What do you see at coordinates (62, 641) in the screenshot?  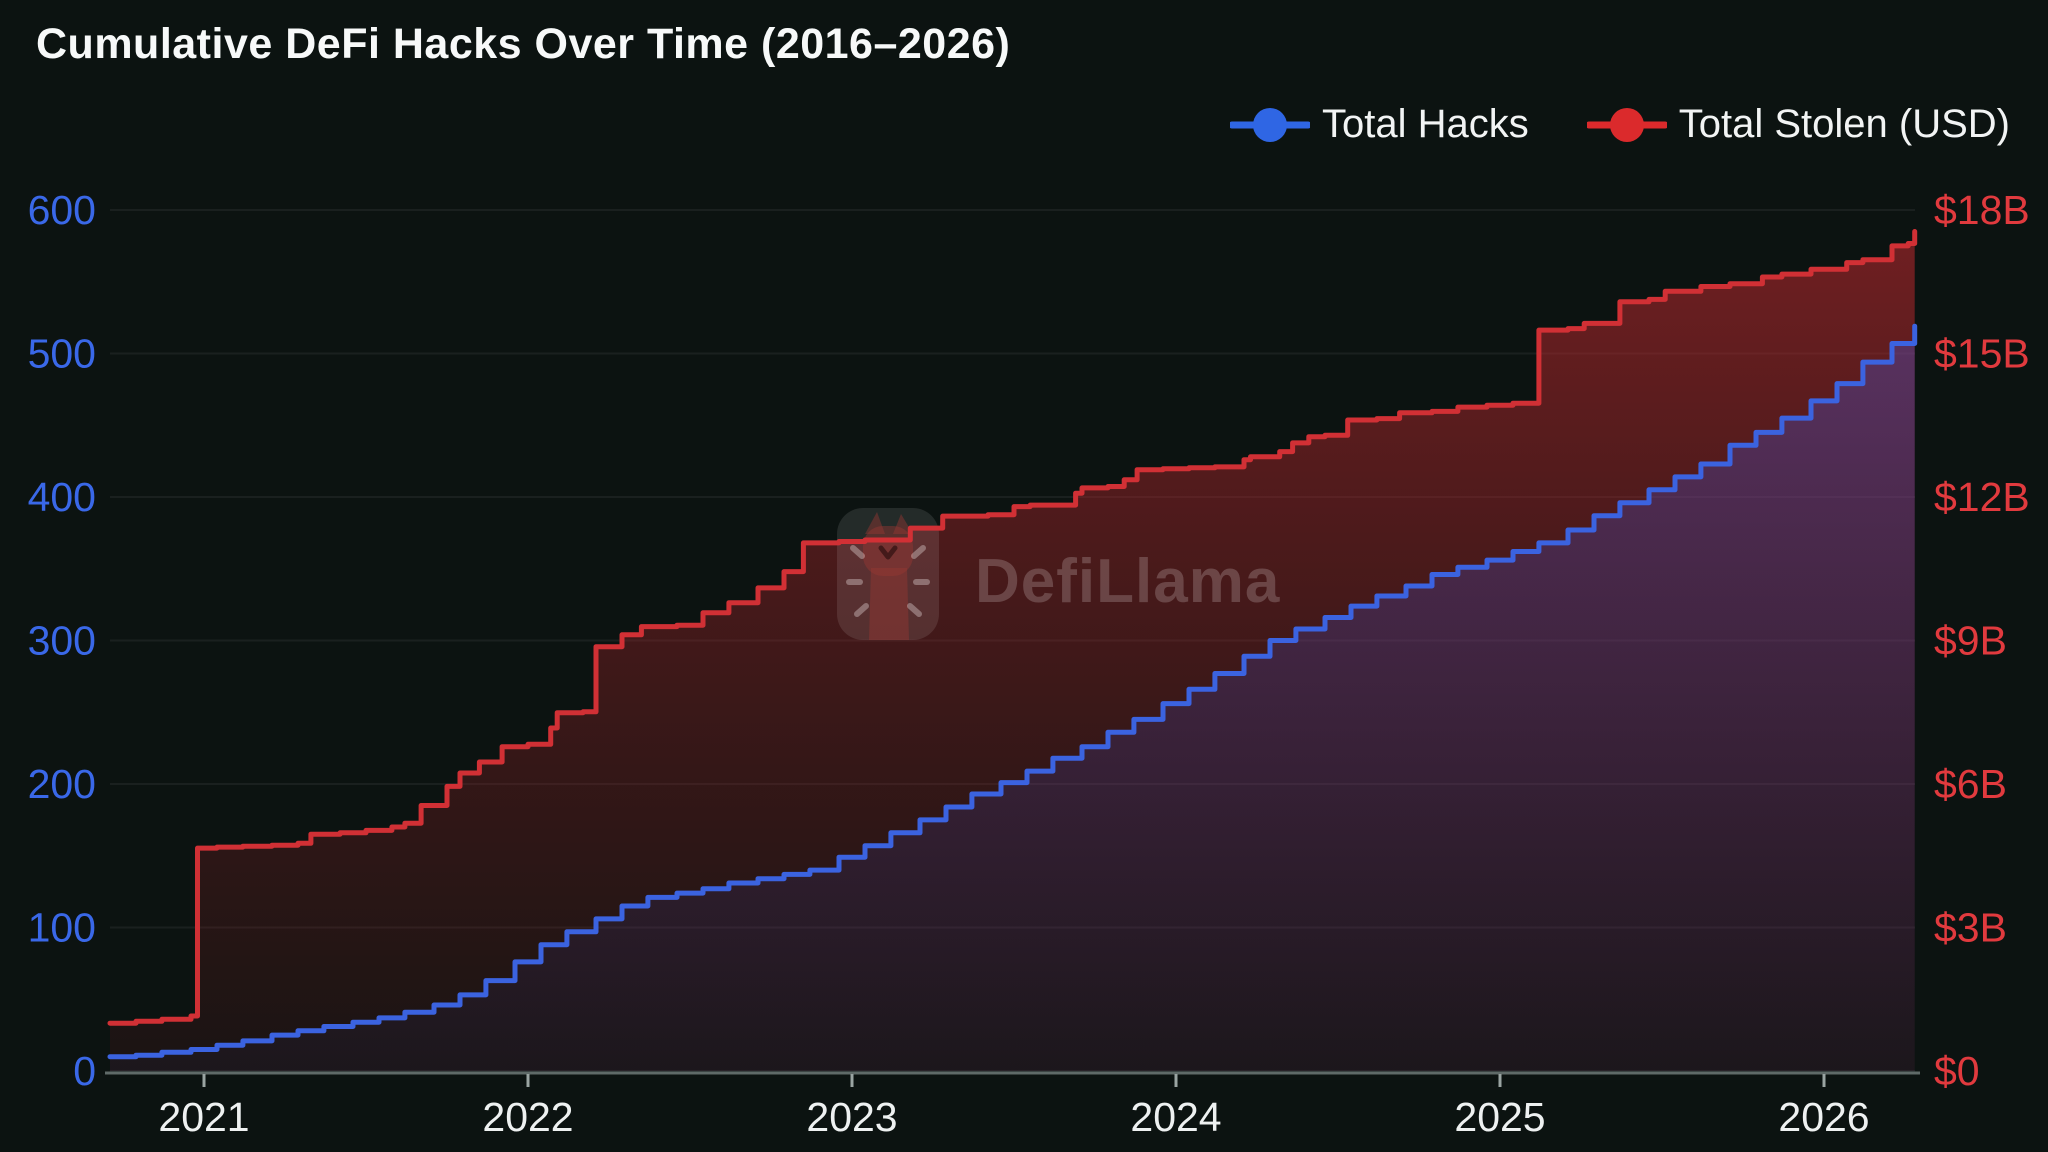 I see `y-left-tick-label: 300` at bounding box center [62, 641].